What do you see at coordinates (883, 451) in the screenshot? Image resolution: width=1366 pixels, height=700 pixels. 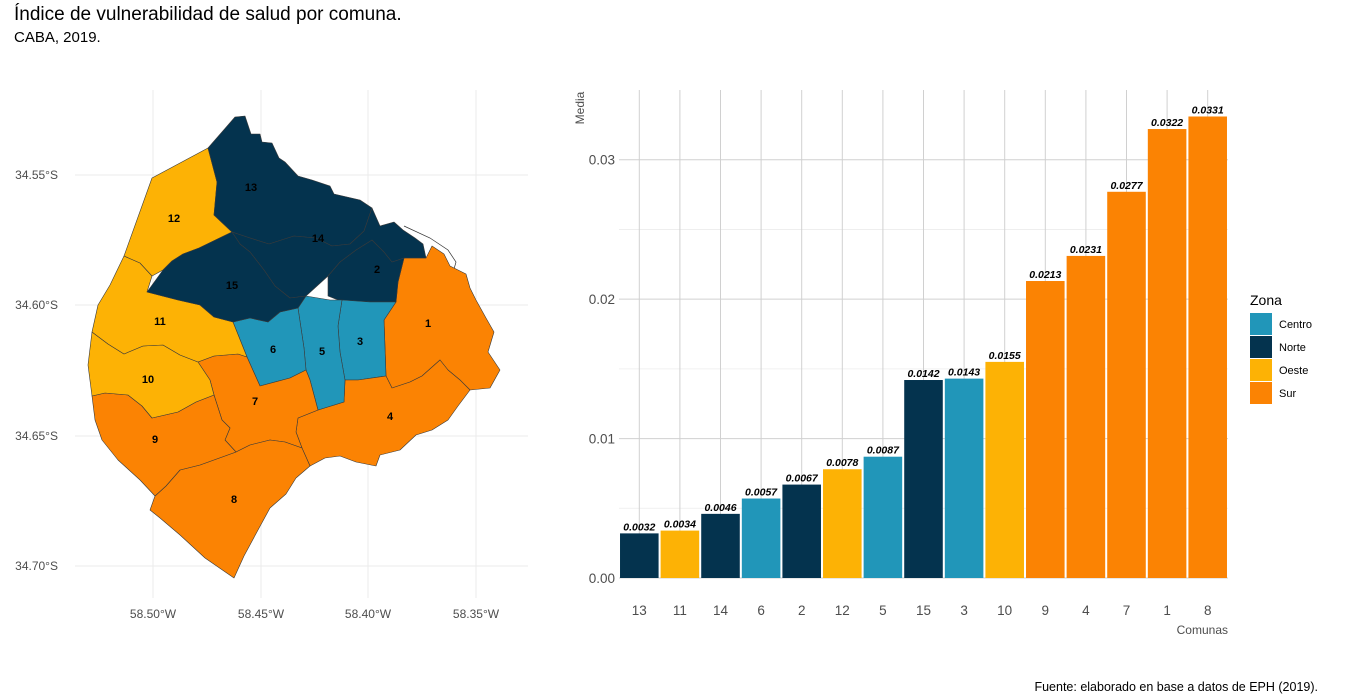 I see `bar-value-label: 0.0087` at bounding box center [883, 451].